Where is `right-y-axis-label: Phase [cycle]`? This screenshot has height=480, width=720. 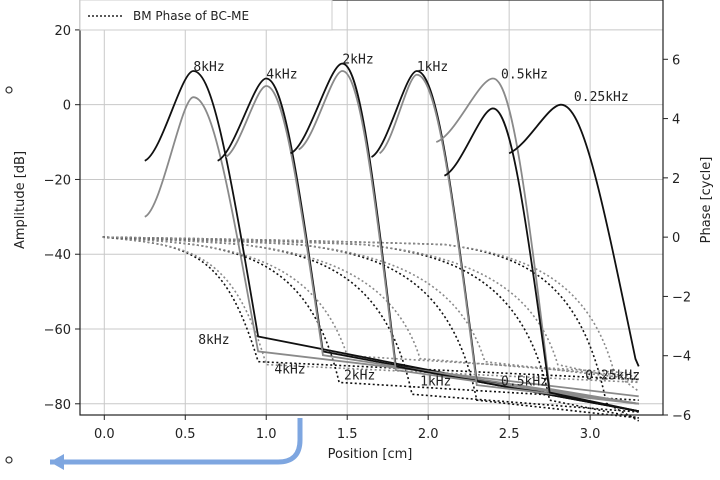 right-y-axis-label: Phase [cycle] is located at coordinates (706, 200).